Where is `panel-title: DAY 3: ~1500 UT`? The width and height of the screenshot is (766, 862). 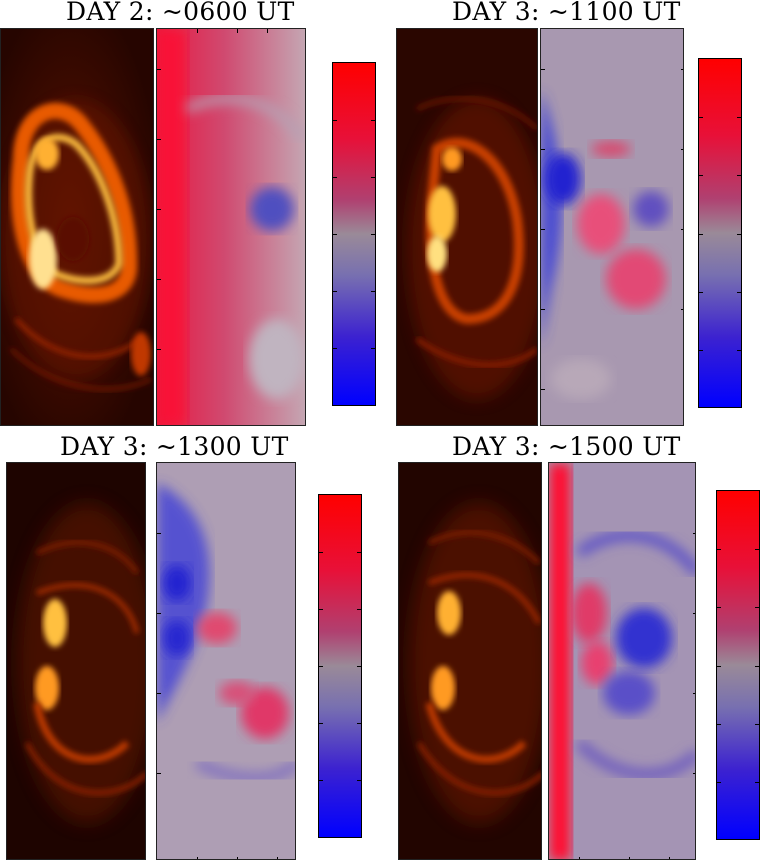 panel-title: DAY 3: ~1500 UT is located at coordinates (566, 446).